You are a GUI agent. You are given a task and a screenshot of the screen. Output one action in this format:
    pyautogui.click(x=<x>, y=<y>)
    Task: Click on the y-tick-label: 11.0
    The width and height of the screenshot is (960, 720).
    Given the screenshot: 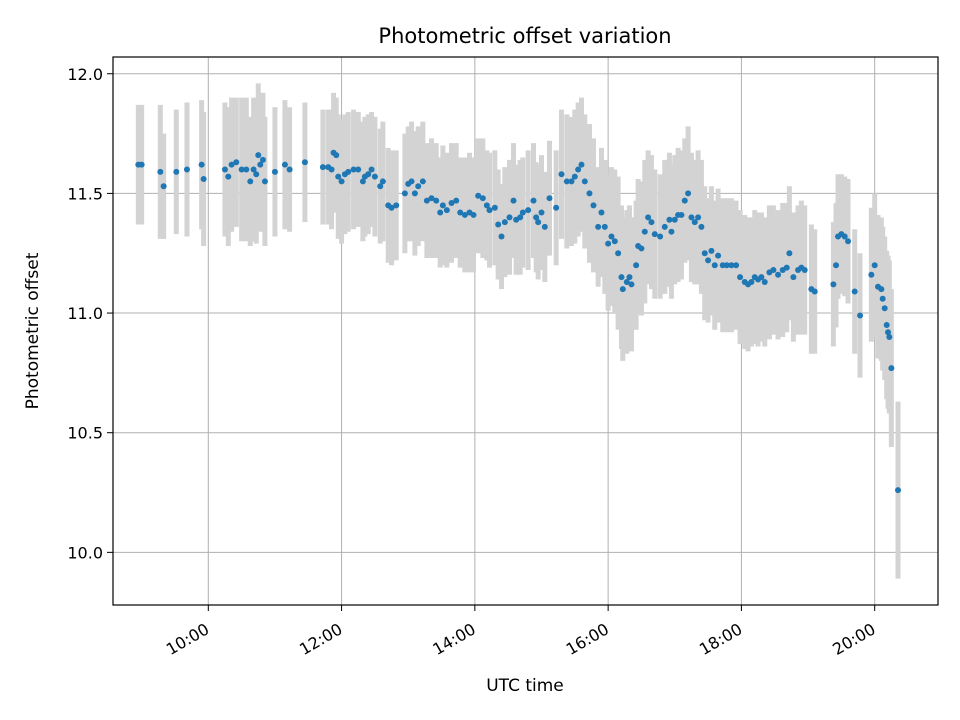 What is the action you would take?
    pyautogui.click(x=85, y=313)
    